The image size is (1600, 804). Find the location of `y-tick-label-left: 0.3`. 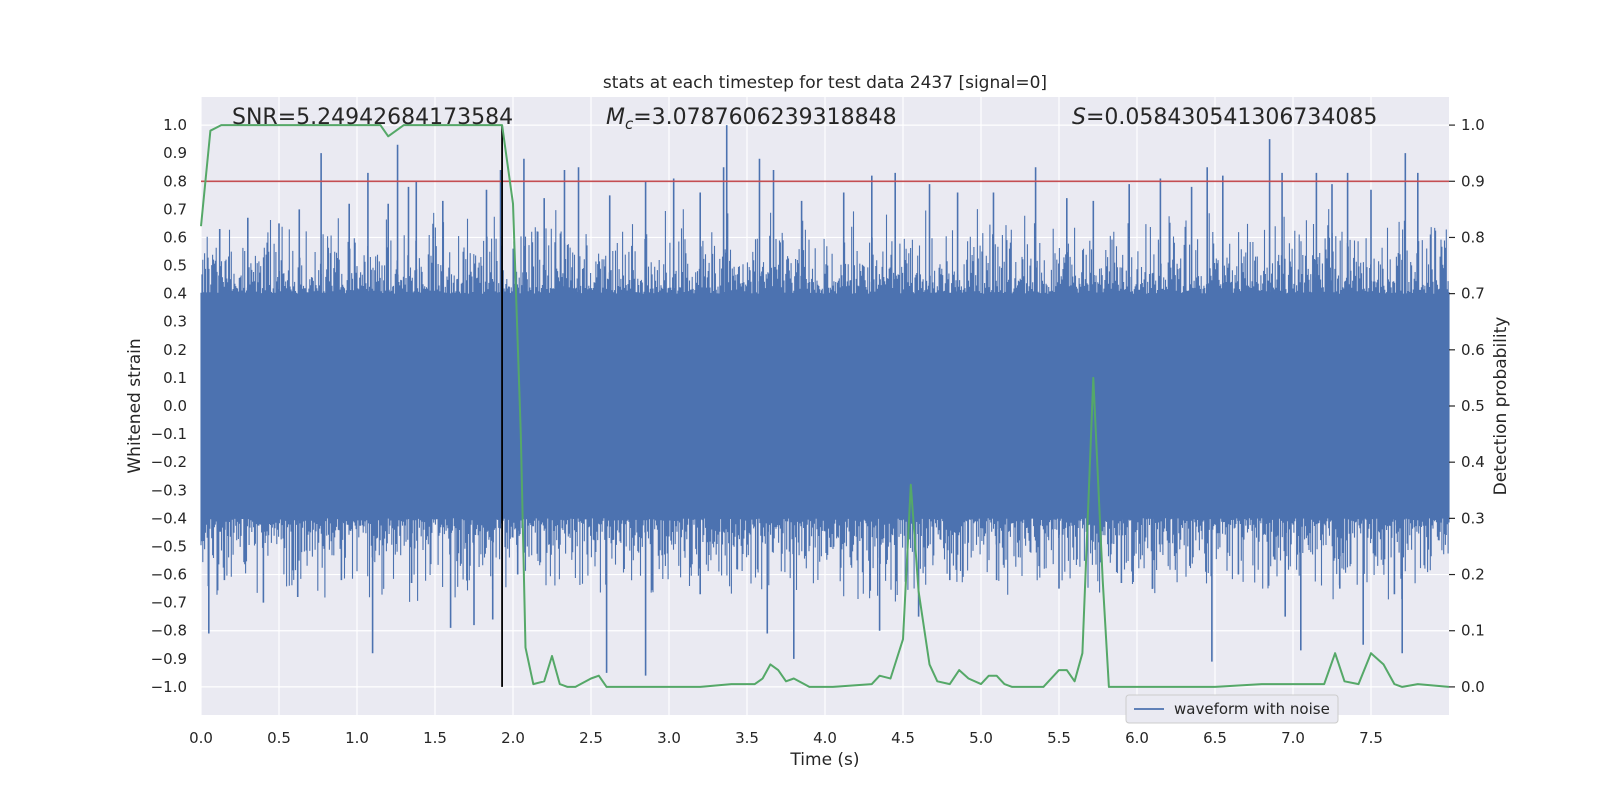

y-tick-label-left: 0.3 is located at coordinates (175, 322).